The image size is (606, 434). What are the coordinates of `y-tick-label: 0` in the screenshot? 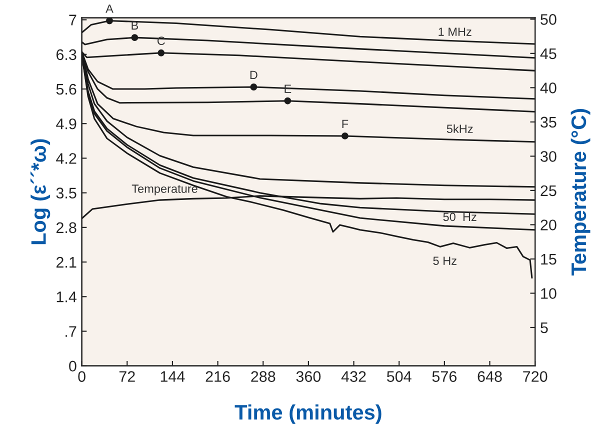 It's located at (72, 366).